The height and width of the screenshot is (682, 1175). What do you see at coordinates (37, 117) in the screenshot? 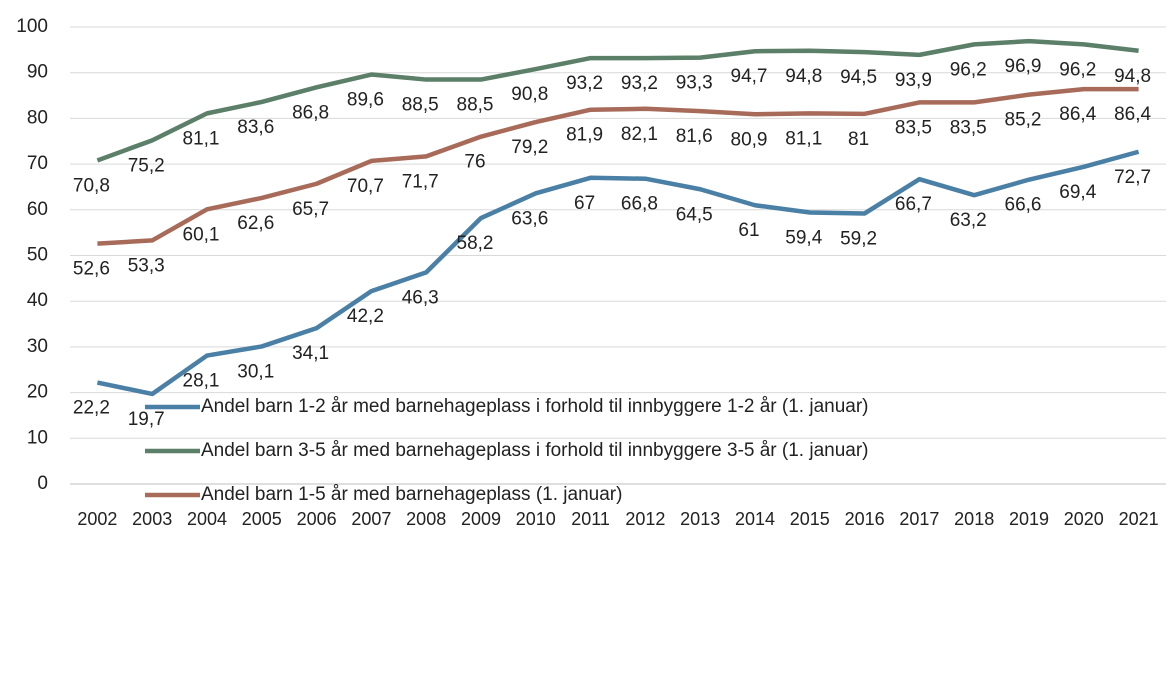
I see `y-tick-label: 80` at bounding box center [37, 117].